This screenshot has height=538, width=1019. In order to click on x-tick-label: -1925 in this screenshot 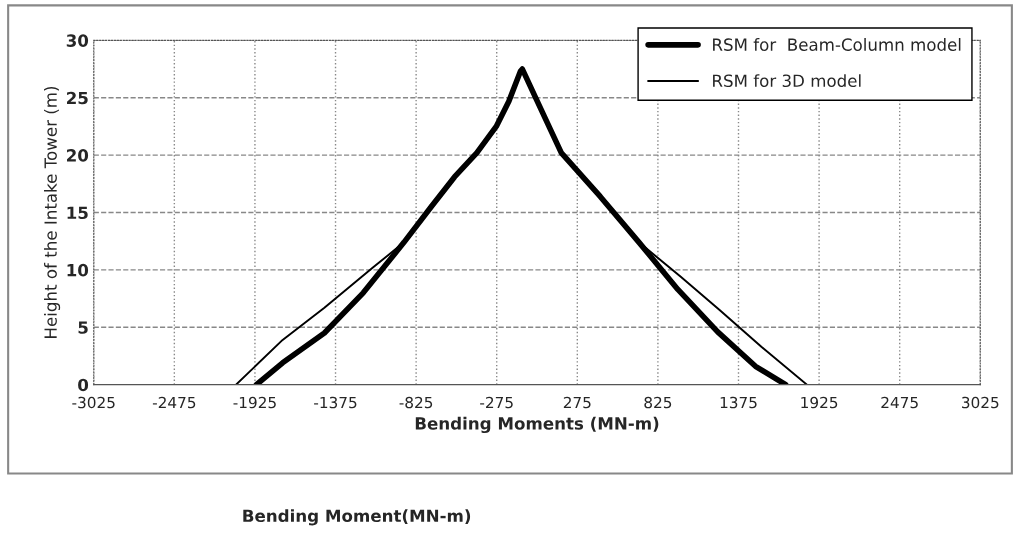, I will do `click(254, 402)`.